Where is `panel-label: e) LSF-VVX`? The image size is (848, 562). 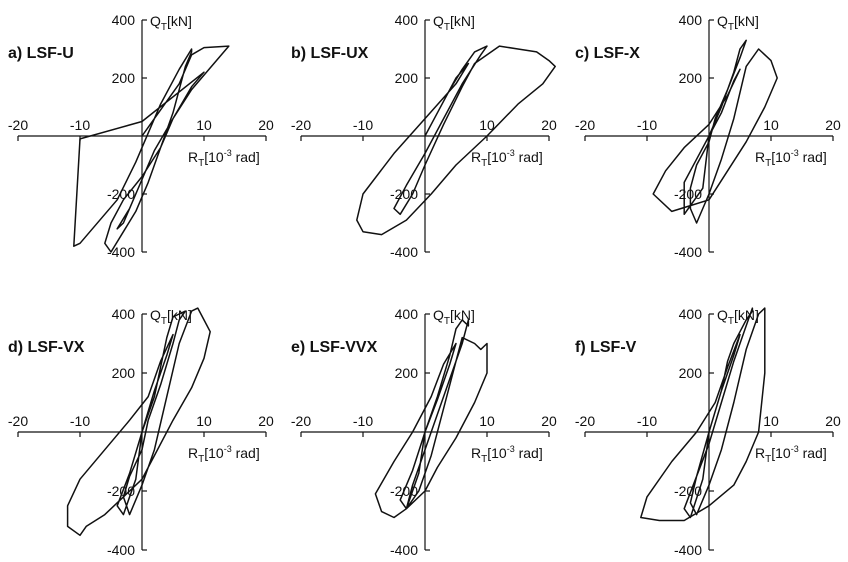 panel-label: e) LSF-VVX is located at coordinates (334, 347).